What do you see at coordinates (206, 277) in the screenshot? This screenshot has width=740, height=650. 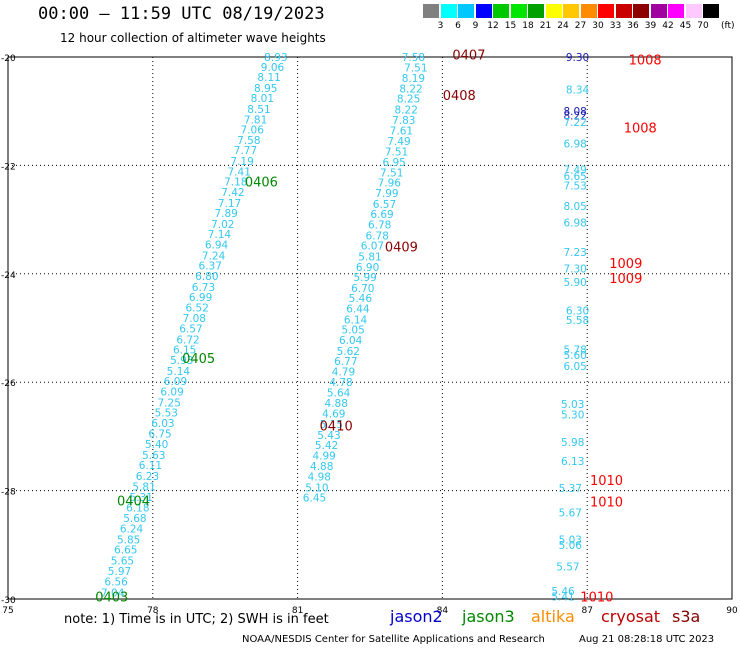 I see `data-label-jason3: 6.80` at bounding box center [206, 277].